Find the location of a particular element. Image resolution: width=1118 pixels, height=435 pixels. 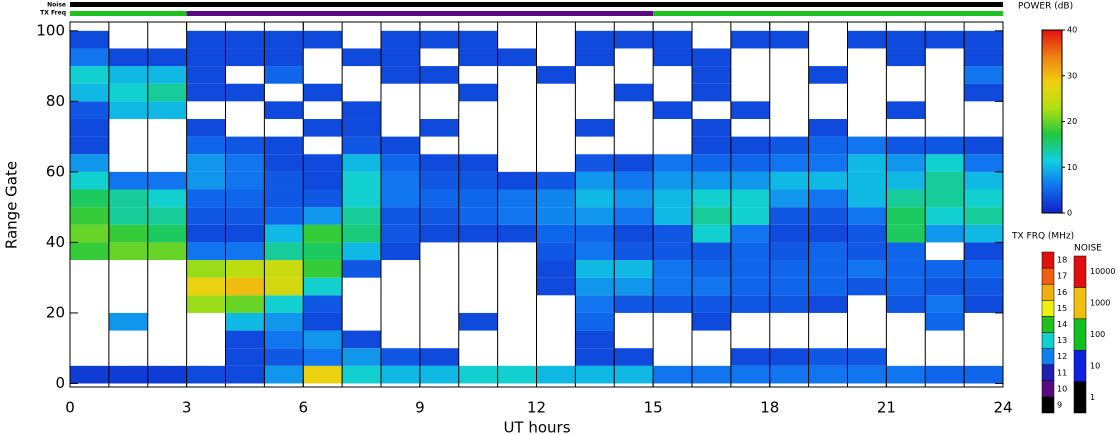

y-tick-label: 80 is located at coordinates (55, 101).